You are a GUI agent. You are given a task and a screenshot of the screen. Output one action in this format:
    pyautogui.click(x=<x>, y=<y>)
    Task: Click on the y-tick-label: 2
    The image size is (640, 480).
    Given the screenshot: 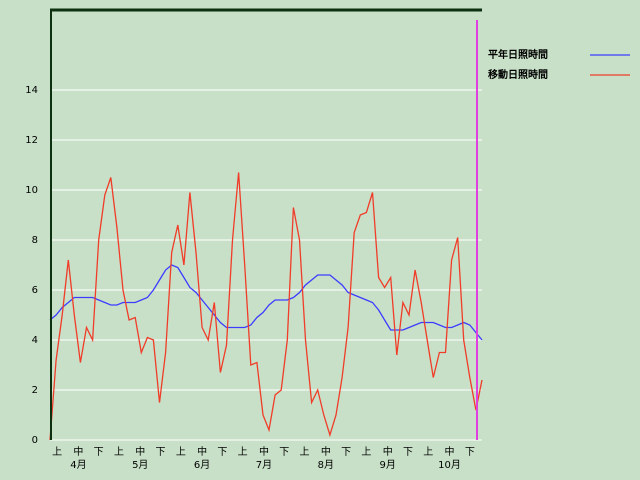 What is the action you would take?
    pyautogui.click(x=35, y=390)
    